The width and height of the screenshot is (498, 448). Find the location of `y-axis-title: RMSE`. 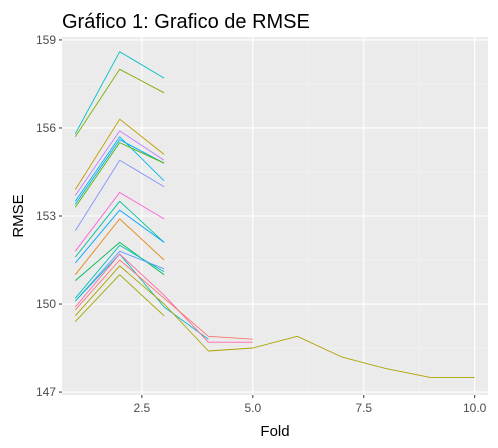

y-axis-title: RMSE is located at coordinates (18, 215).